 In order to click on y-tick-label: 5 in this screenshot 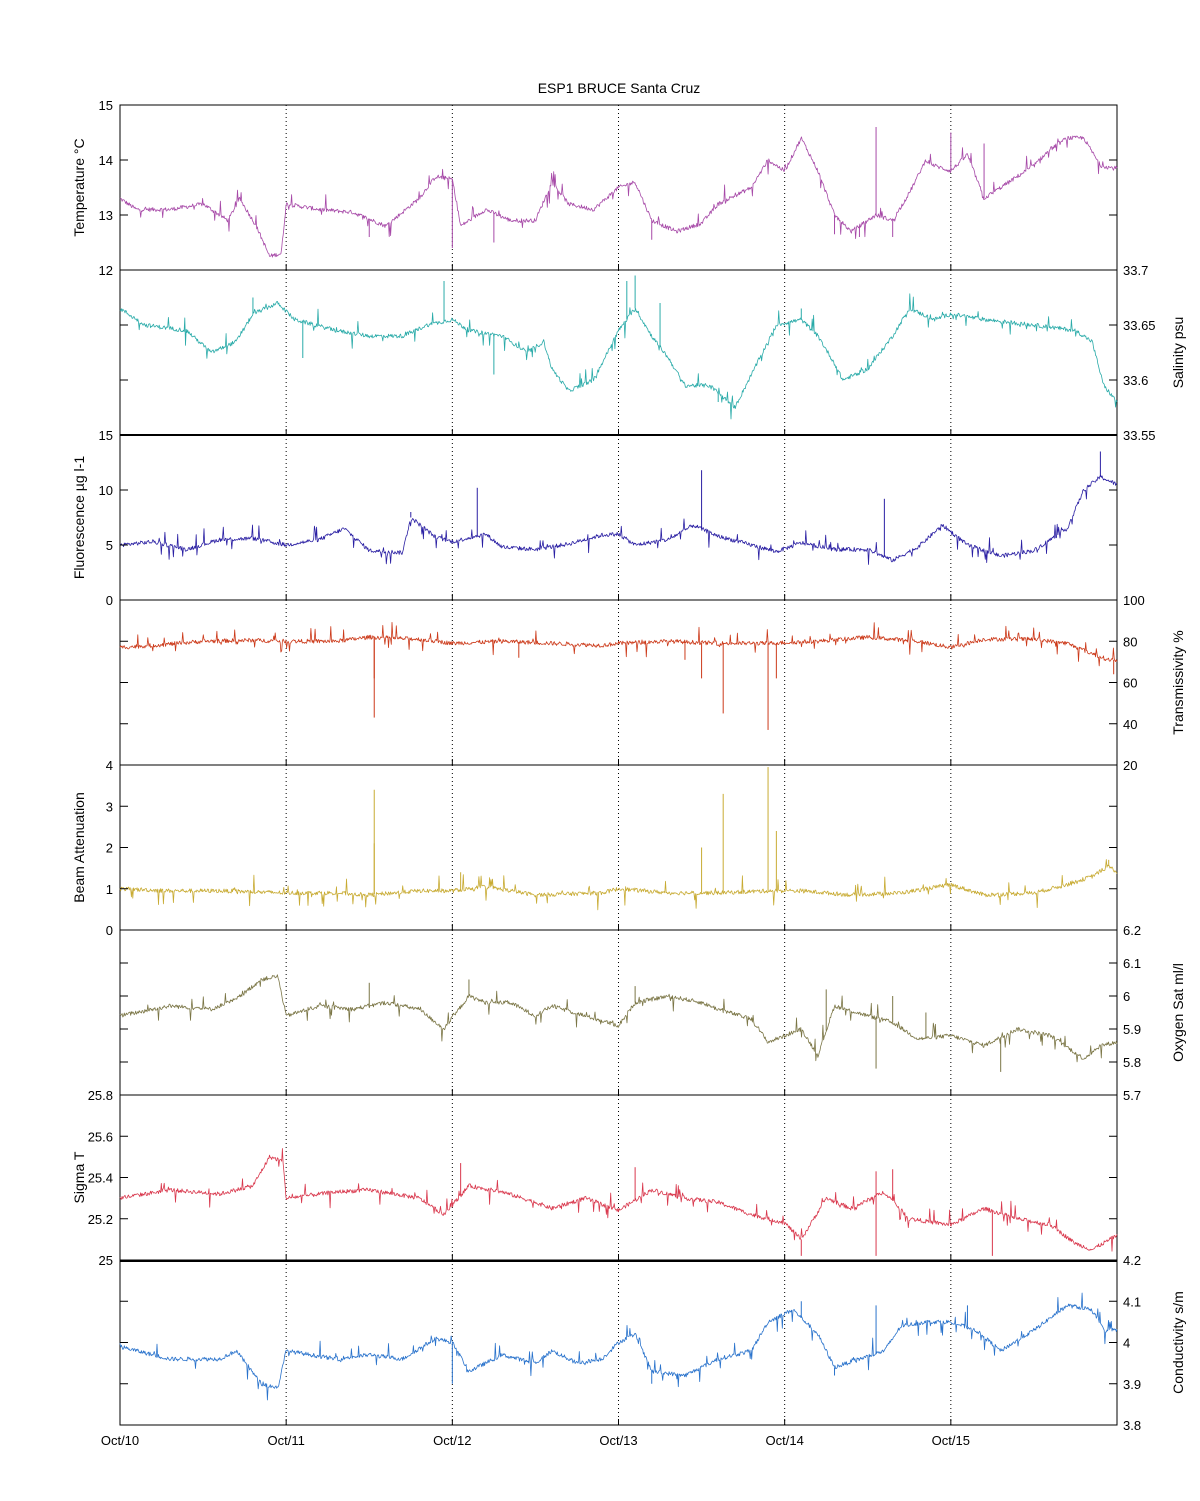, I will do `click(109, 545)`.